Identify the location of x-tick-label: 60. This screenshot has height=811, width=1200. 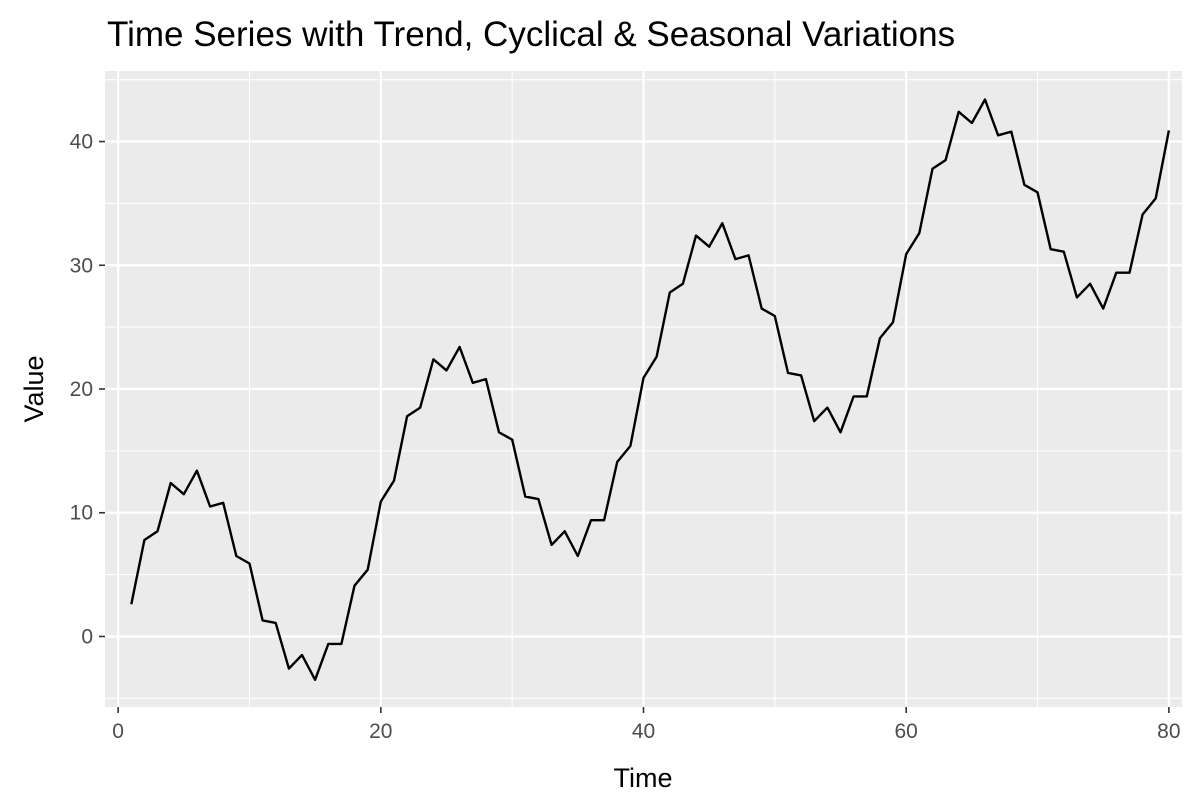
(906, 731).